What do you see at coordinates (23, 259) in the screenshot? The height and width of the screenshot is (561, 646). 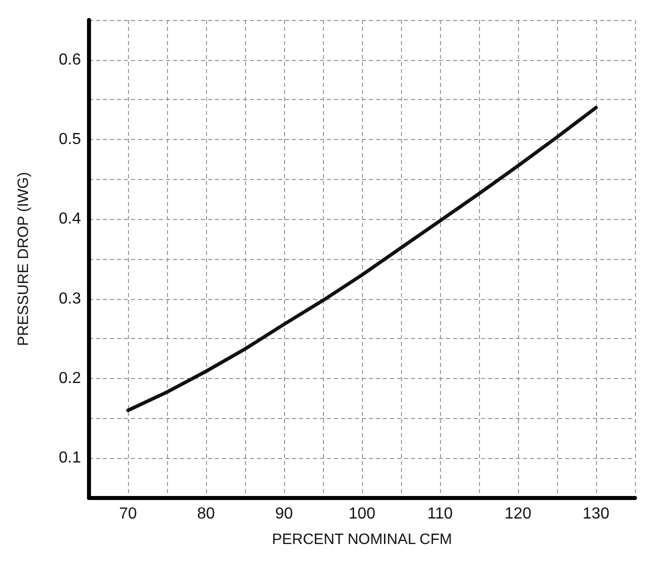 I see `y-axis-title: PRESSURE DROP (IWG)` at bounding box center [23, 259].